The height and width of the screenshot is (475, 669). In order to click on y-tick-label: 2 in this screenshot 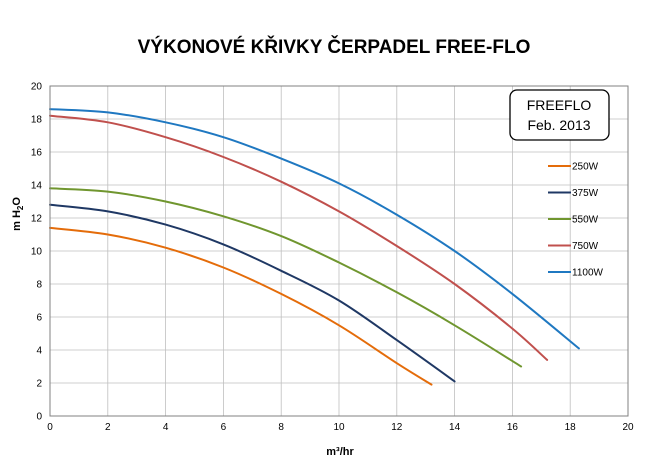, I will do `click(39, 384)`.